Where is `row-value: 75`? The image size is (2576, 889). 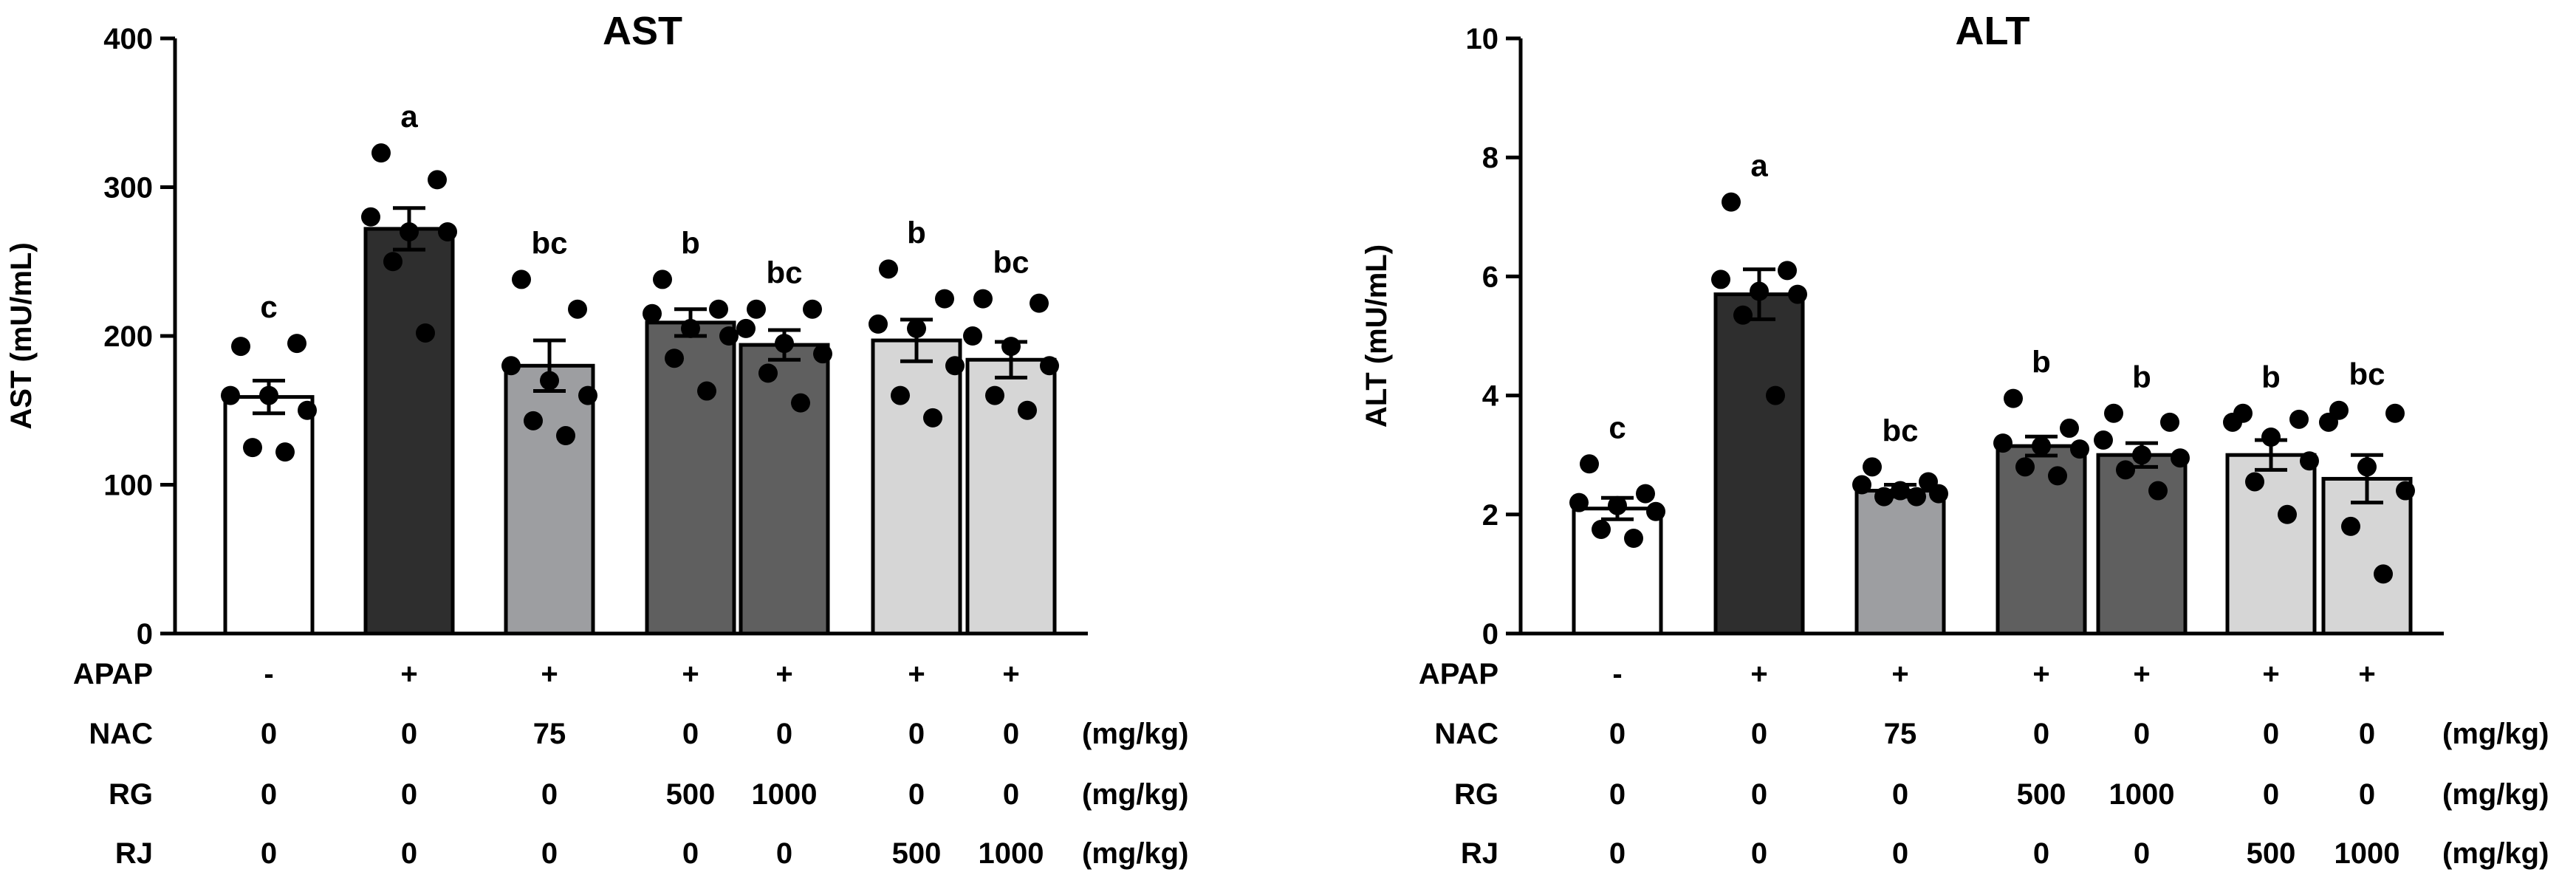
row-value: 75 is located at coordinates (1900, 734).